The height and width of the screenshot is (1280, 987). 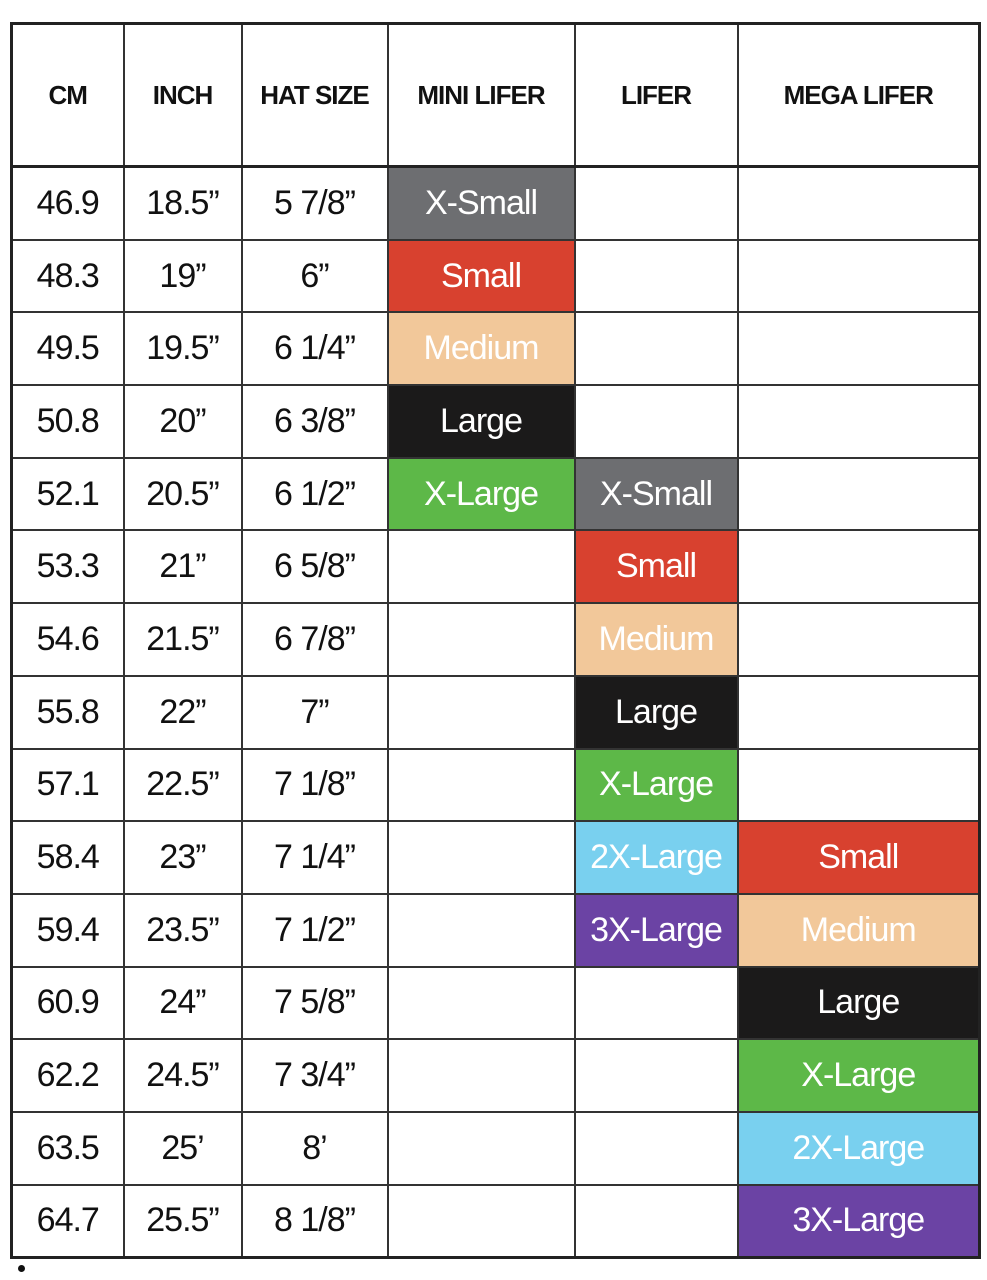 I want to click on hat-size-cell-text: 6 1/2”, so click(x=315, y=493).